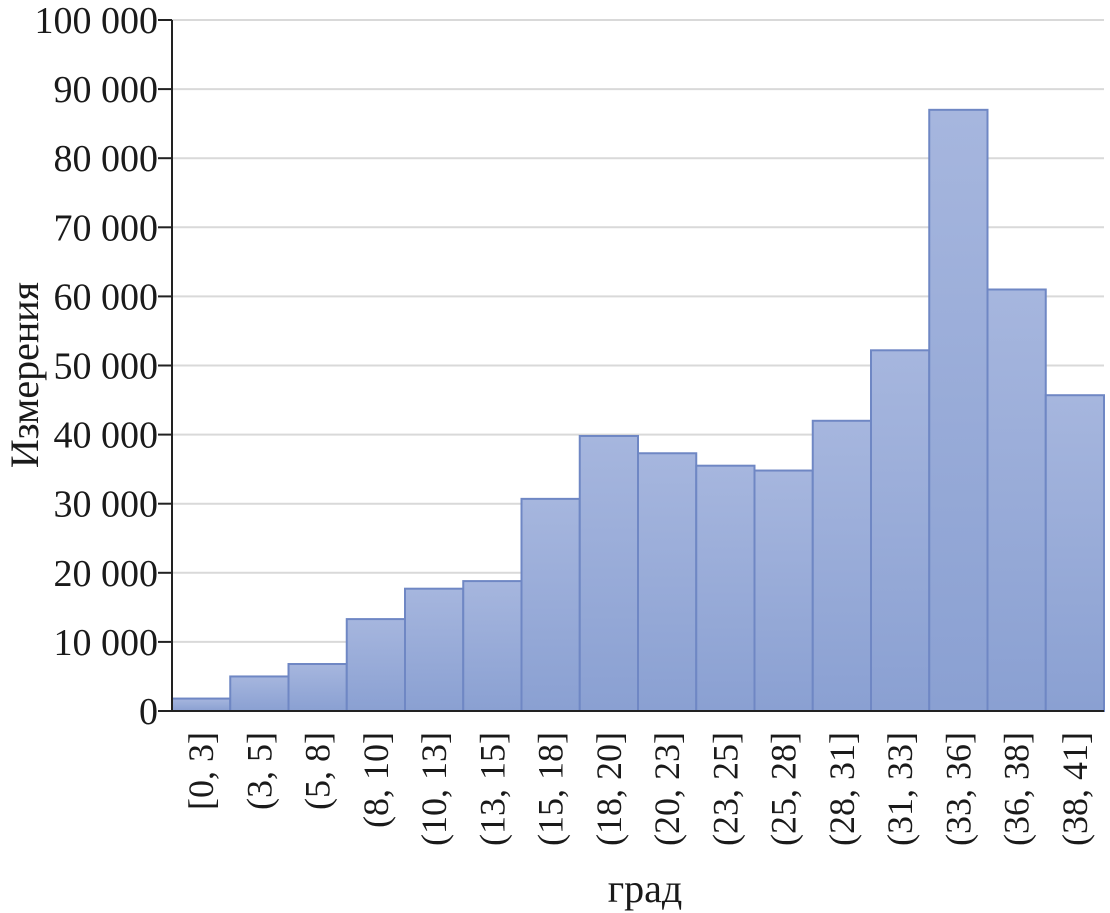 Image resolution: width=1110 pixels, height=913 pixels. I want to click on x-tick-label: (36, 38], so click(1017, 789).